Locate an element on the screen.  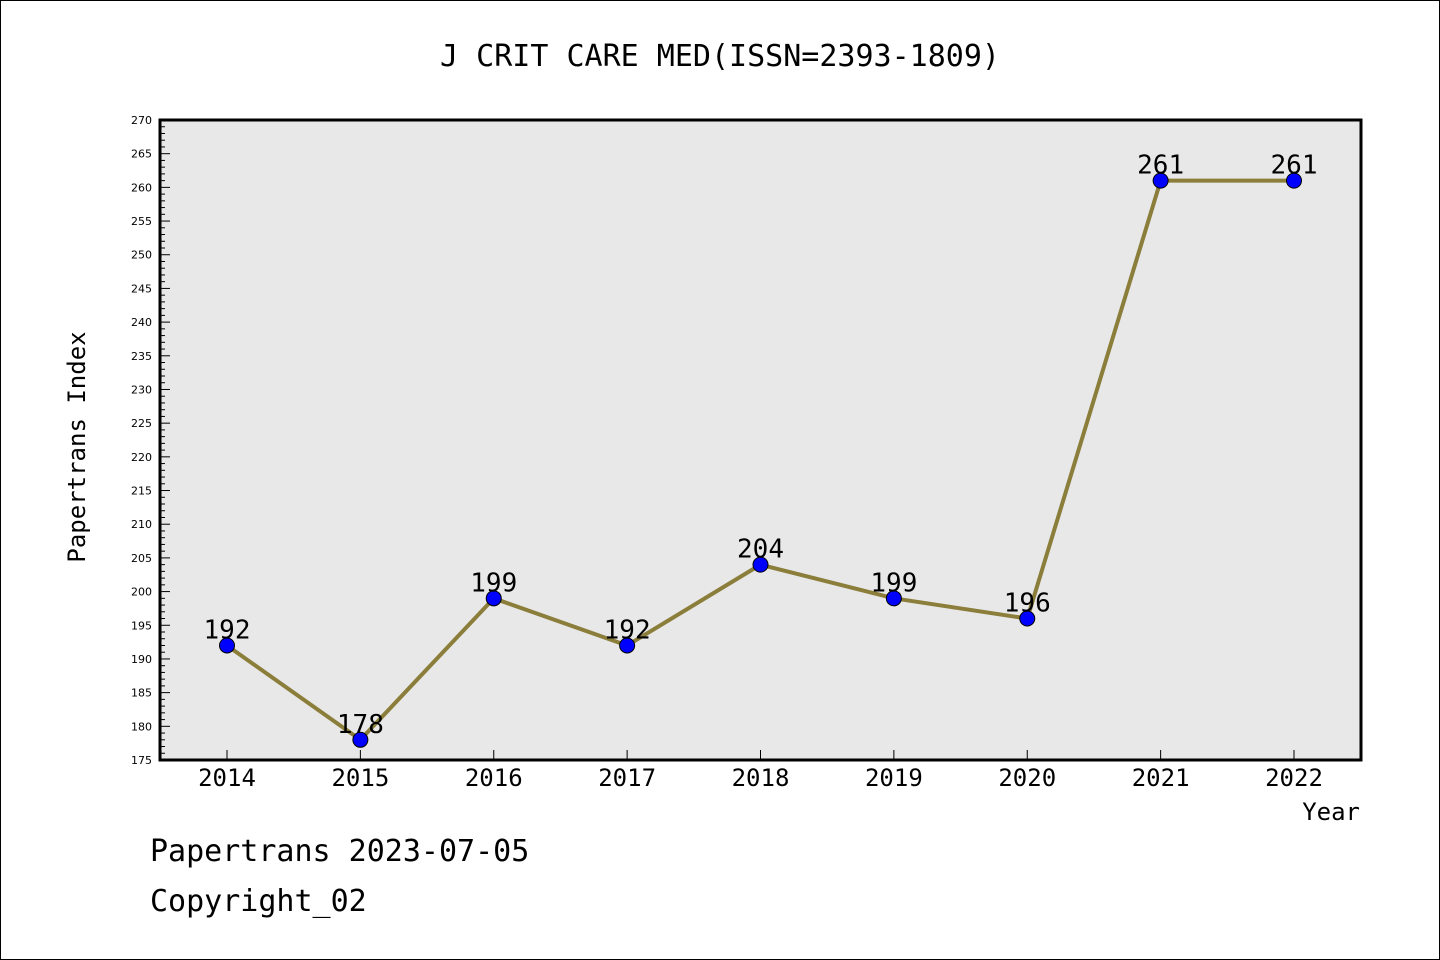
y-tick-label: 265 is located at coordinates (141, 154).